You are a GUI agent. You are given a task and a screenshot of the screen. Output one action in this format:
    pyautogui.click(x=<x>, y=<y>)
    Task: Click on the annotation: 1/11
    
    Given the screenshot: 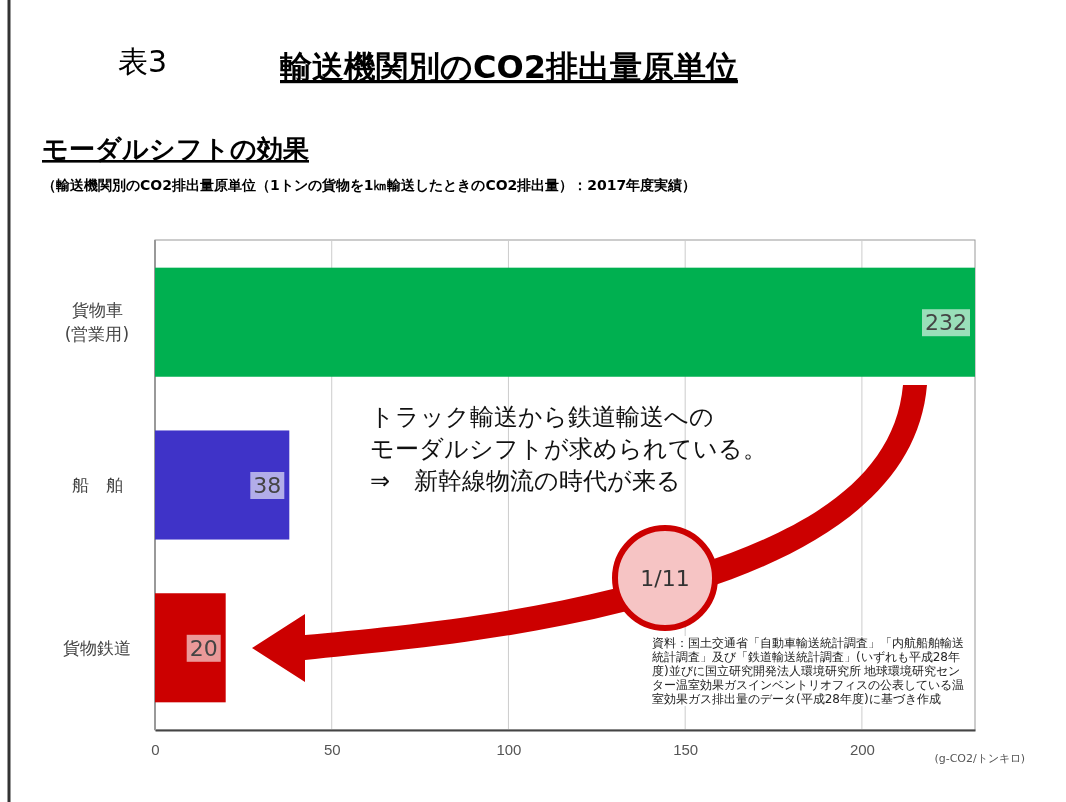 What is the action you would take?
    pyautogui.click(x=665, y=578)
    